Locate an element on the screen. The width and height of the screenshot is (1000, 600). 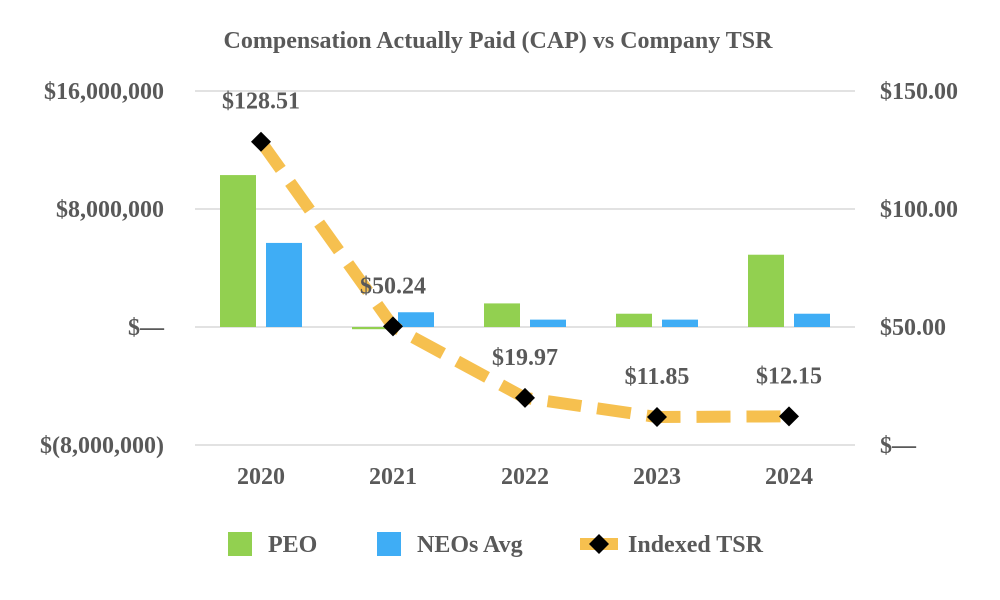
x-axis: 2020 2021 2022 2023 2024 is located at coordinates (525, 477).